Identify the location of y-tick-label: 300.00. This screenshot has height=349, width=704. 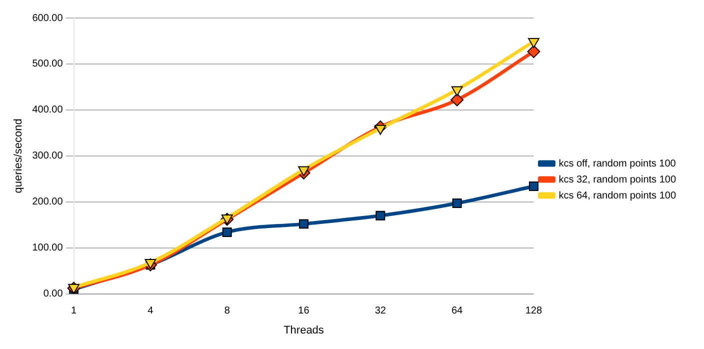
(48, 156).